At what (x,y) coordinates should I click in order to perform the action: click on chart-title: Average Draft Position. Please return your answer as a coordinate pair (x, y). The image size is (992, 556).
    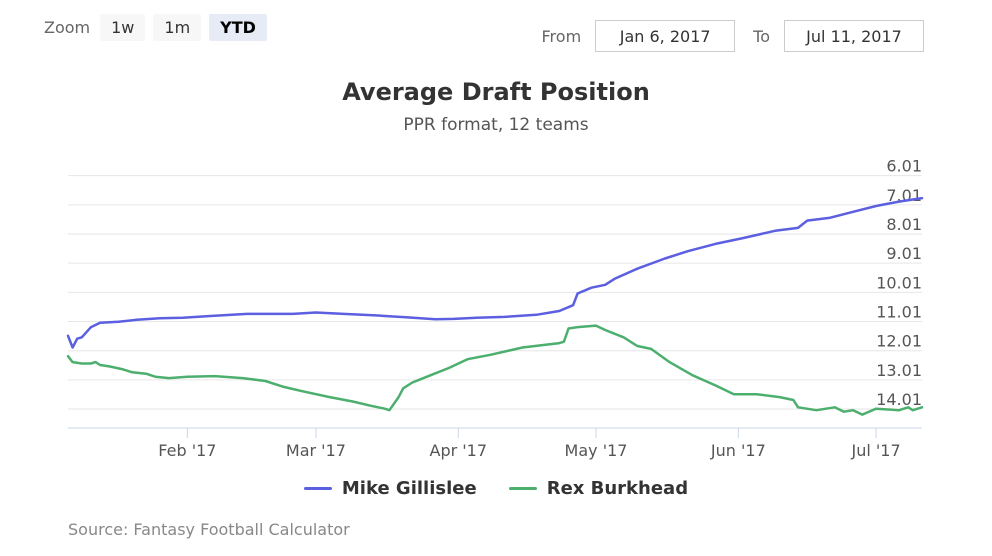
    Looking at the image, I should click on (496, 92).